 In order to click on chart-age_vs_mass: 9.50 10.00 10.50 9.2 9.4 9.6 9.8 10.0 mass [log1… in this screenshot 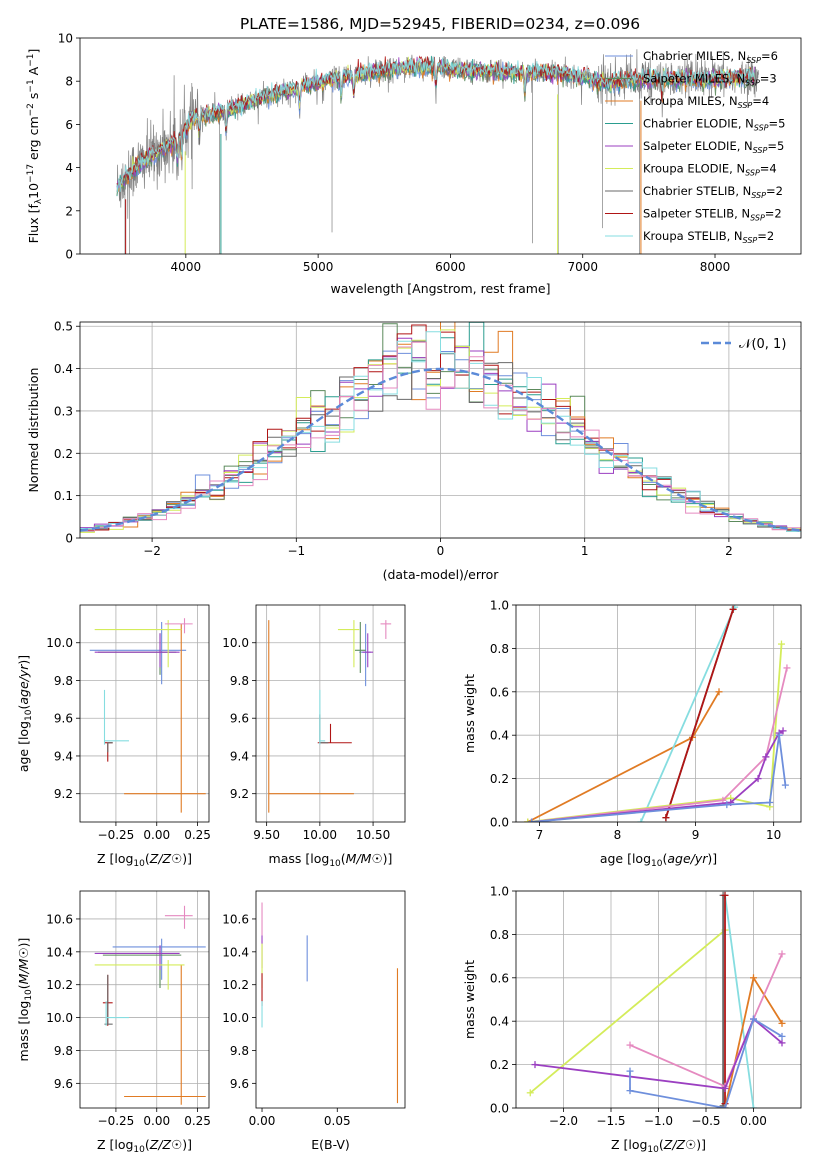, I will do `click(314, 736)`.